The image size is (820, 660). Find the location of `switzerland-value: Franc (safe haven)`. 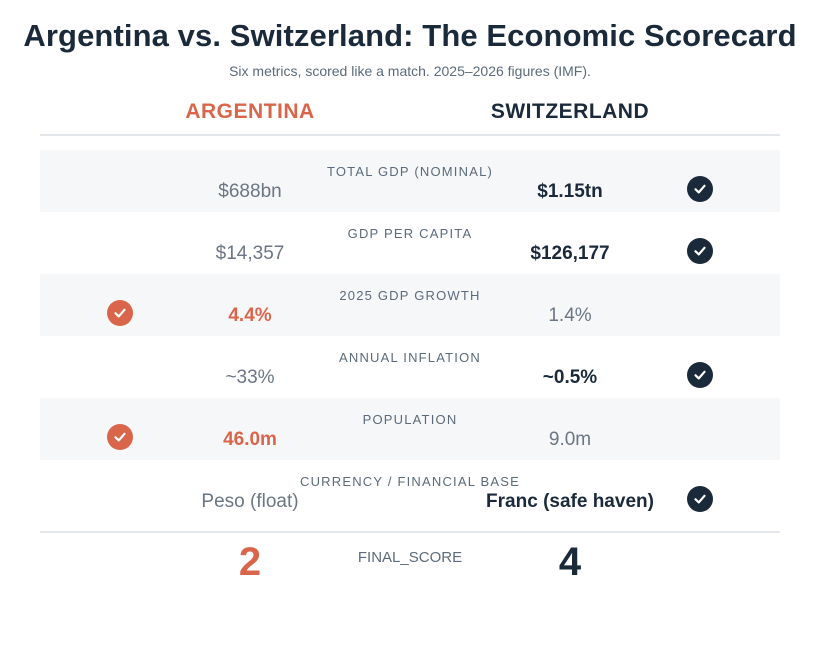

switzerland-value: Franc (safe haven) is located at coordinates (570, 501).